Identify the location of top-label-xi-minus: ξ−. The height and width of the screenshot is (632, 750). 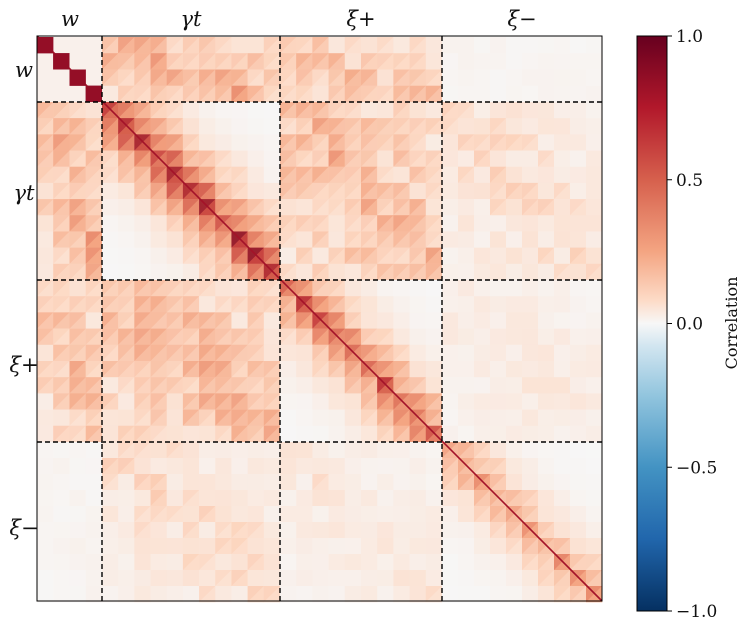
(521, 19).